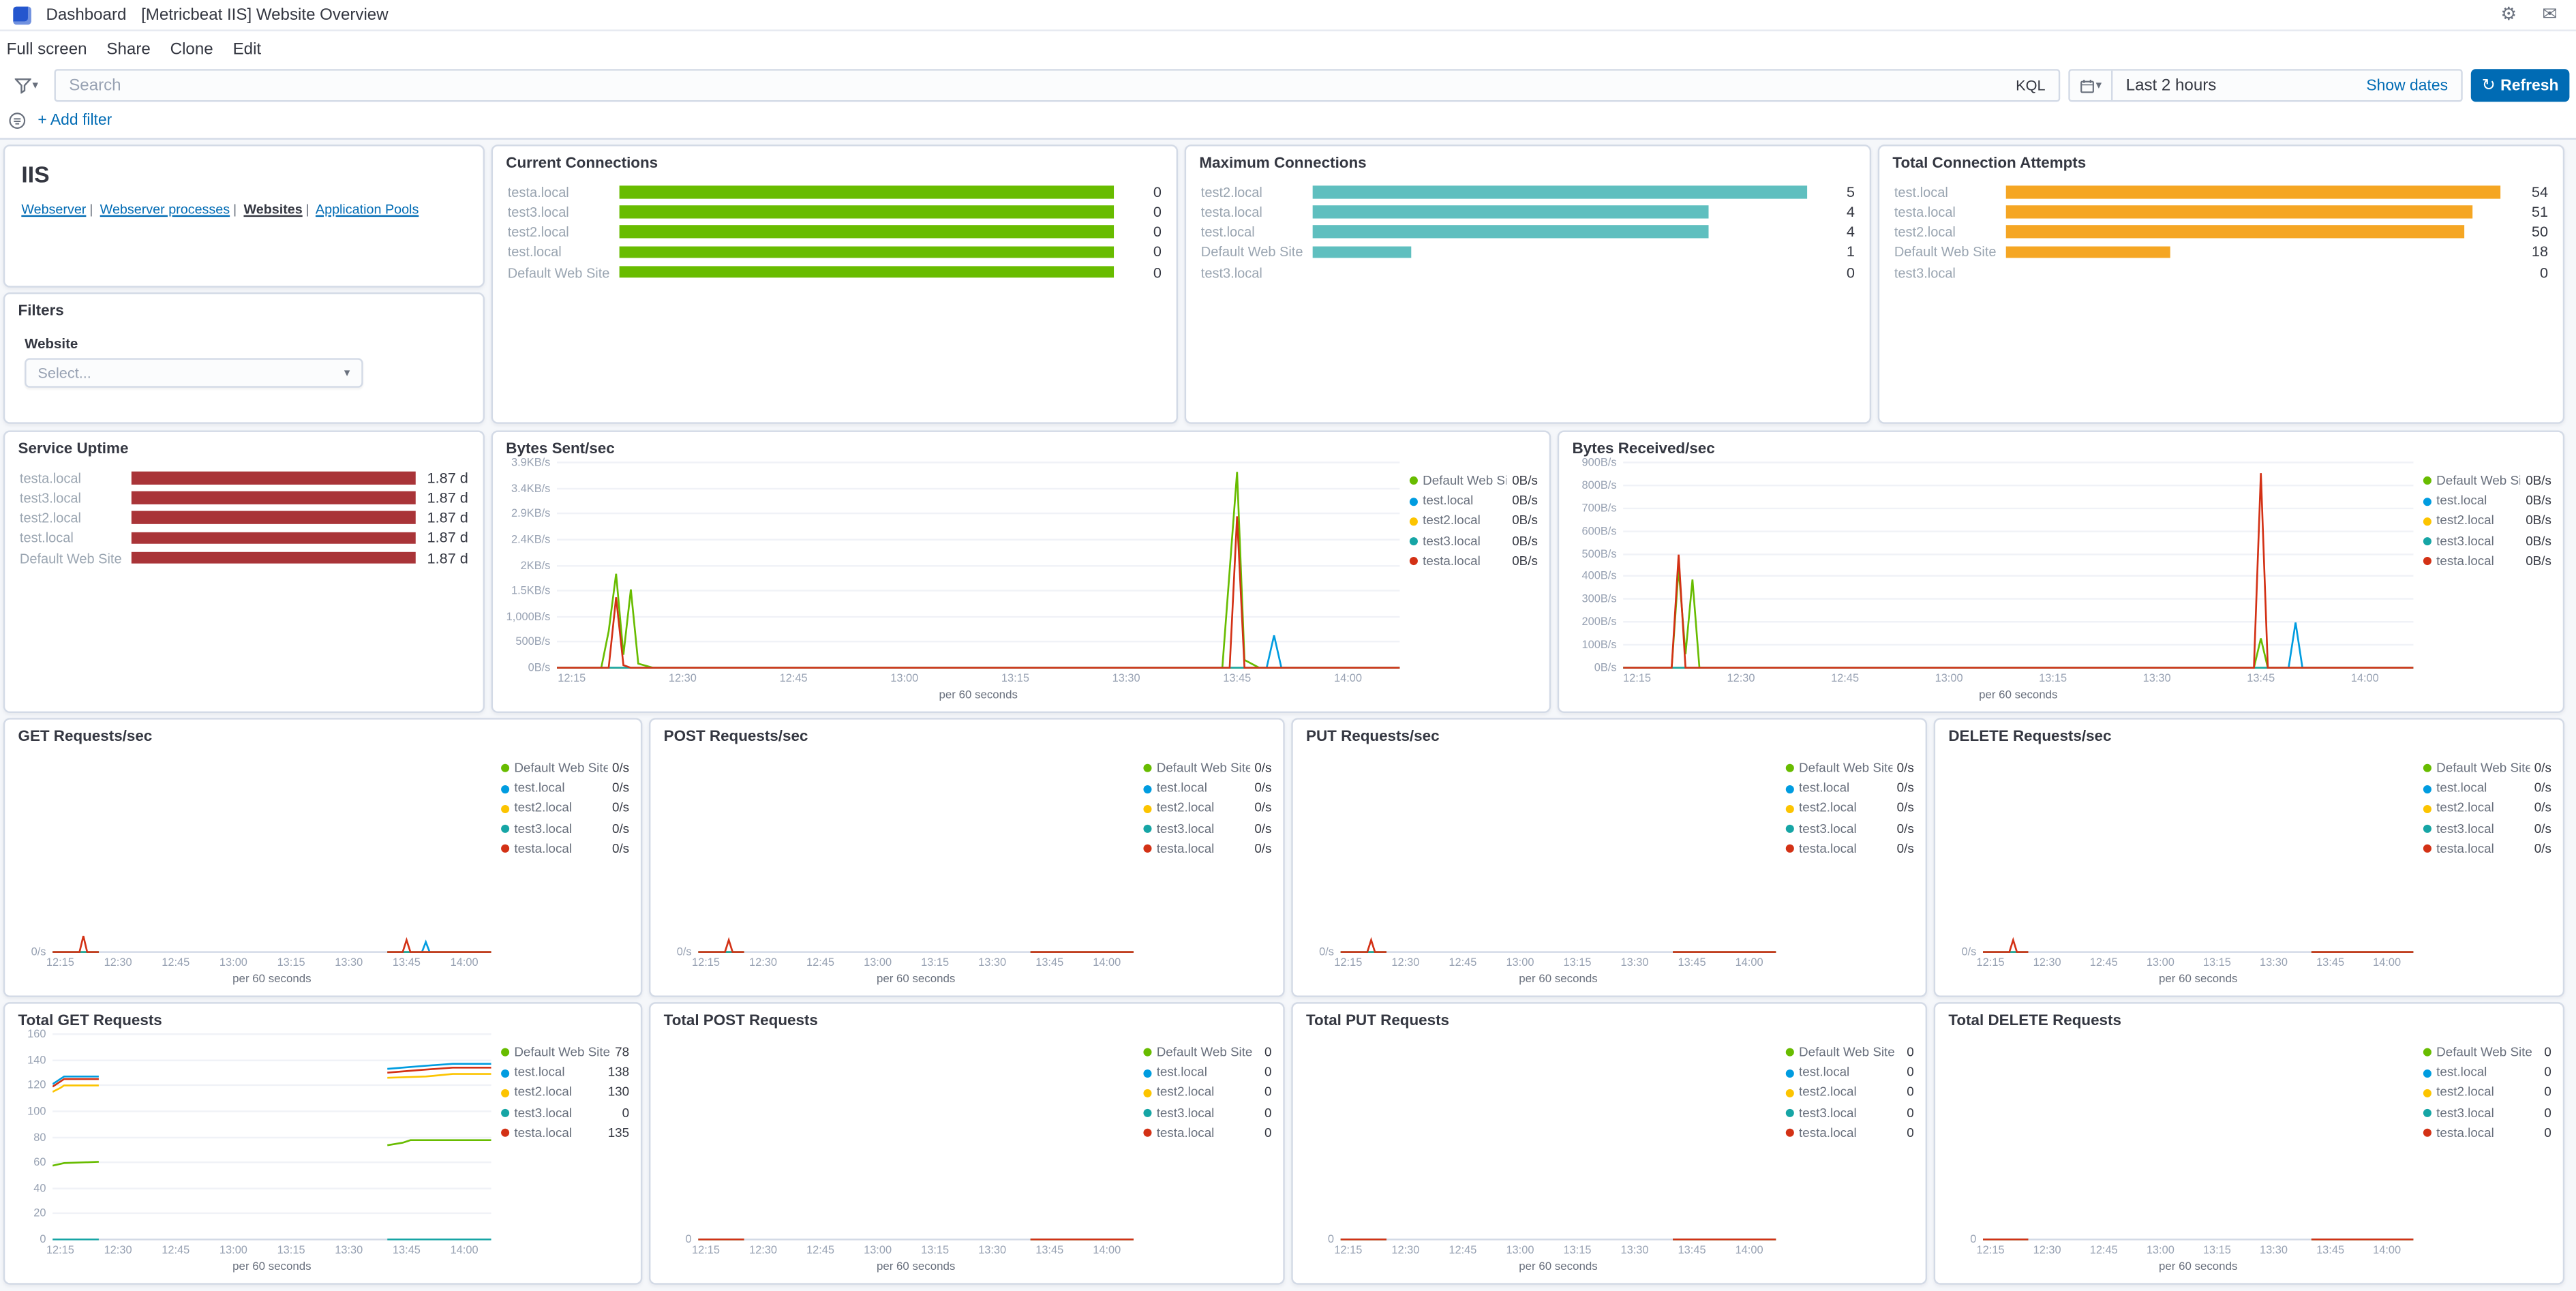 The width and height of the screenshot is (2576, 1291). Describe the element at coordinates (565, 1133) in the screenshot. I see `legend-item: testa.local 135` at that location.